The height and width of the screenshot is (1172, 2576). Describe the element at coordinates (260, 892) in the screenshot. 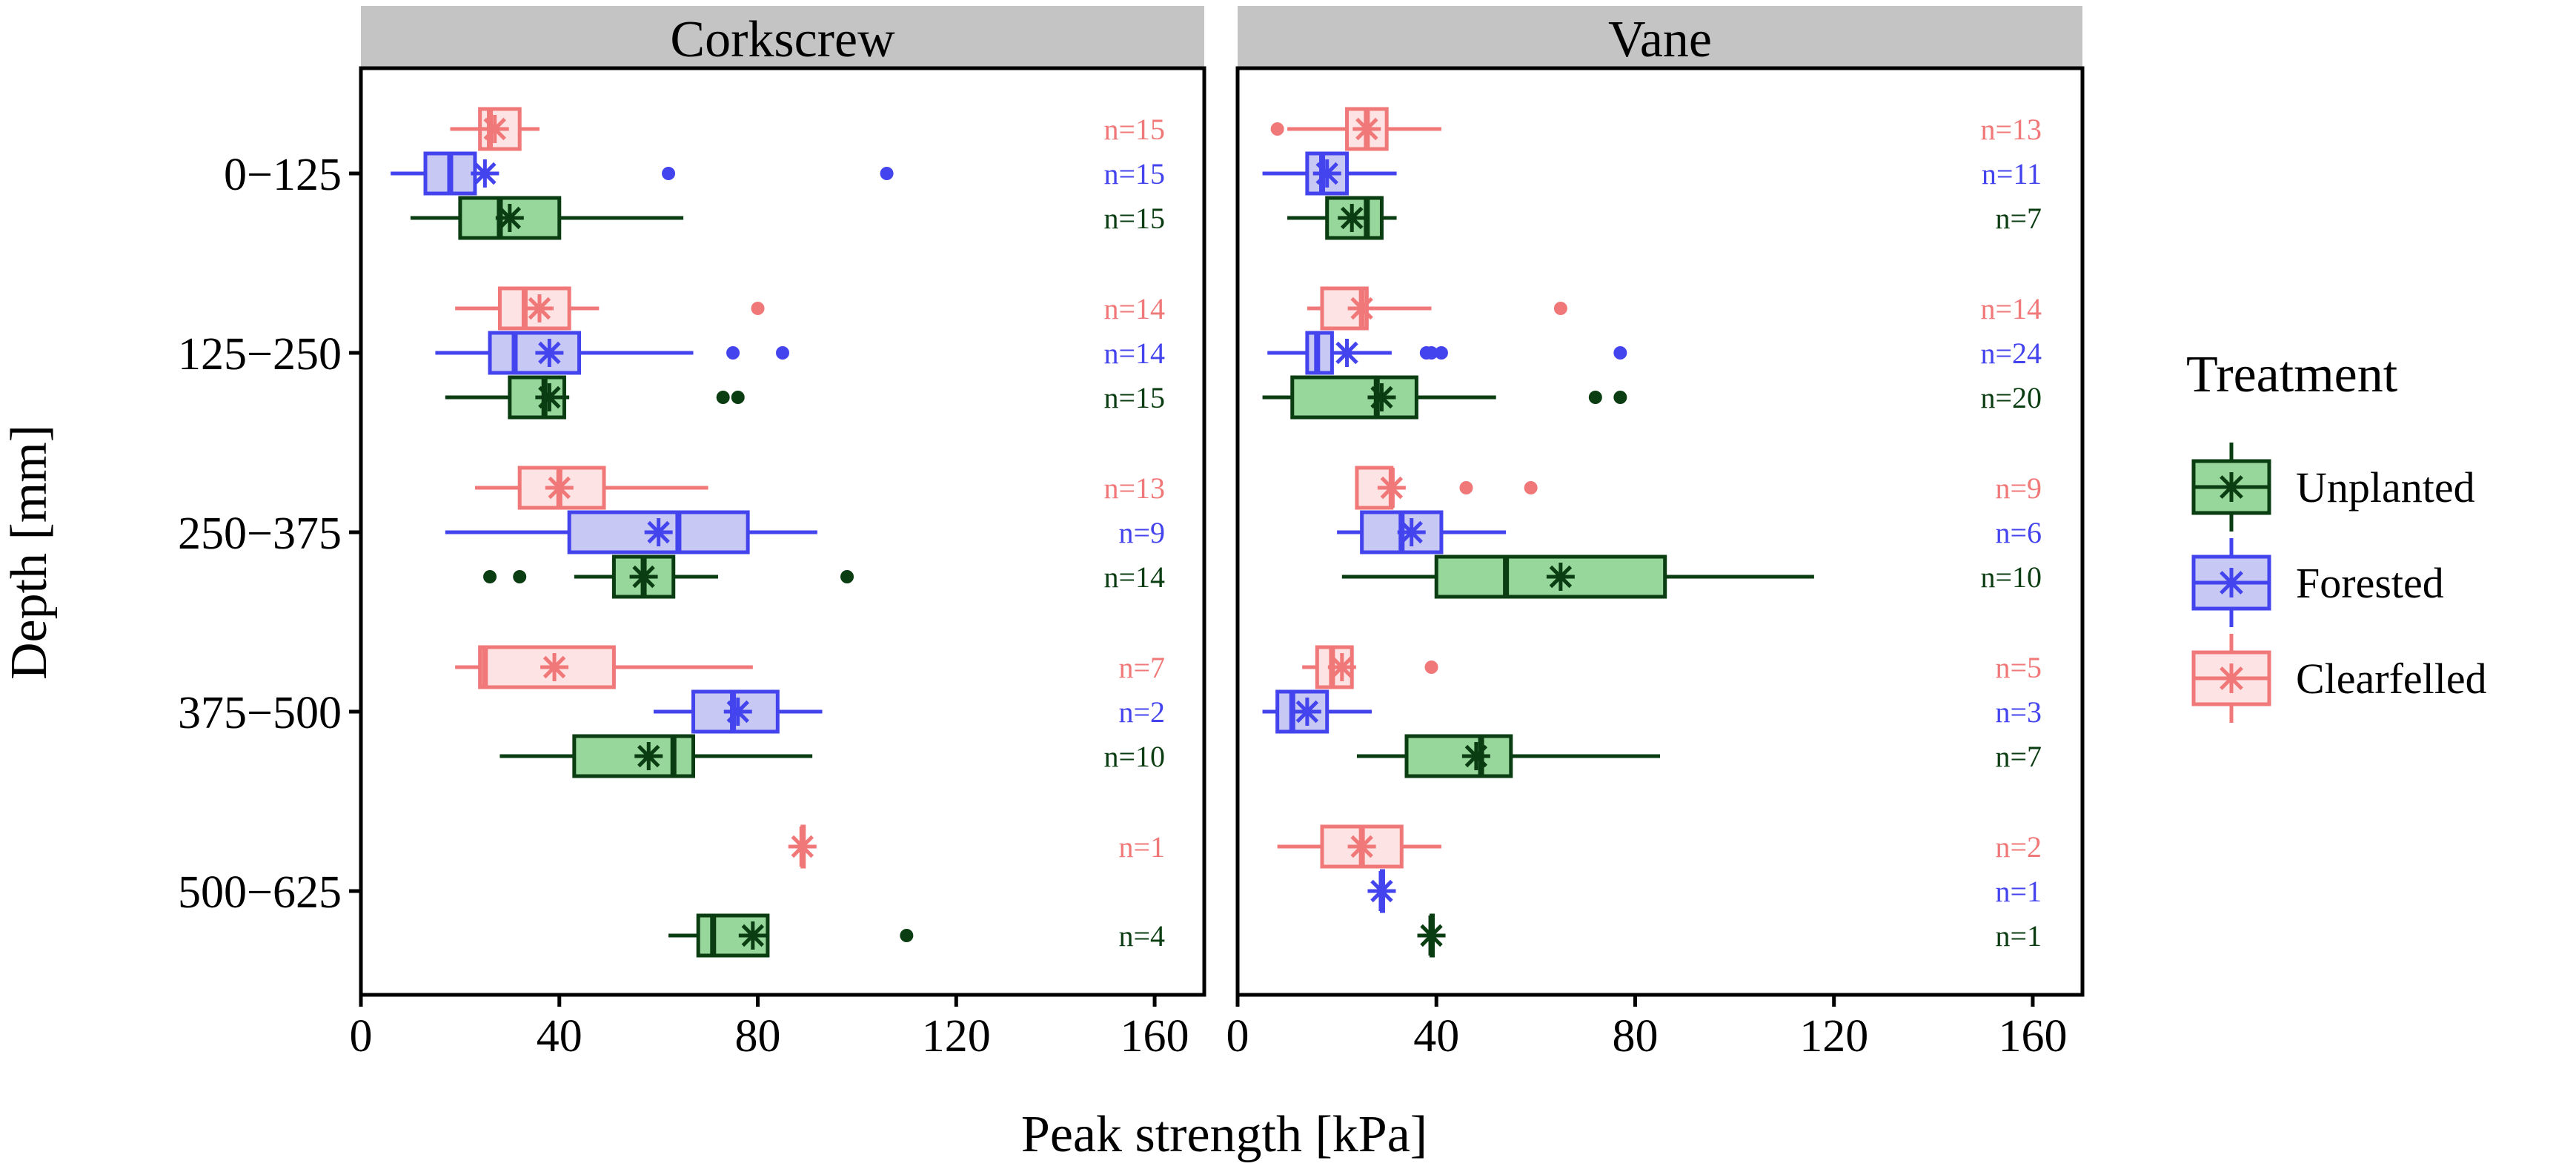

I see `y-tick-label: 500−625` at that location.